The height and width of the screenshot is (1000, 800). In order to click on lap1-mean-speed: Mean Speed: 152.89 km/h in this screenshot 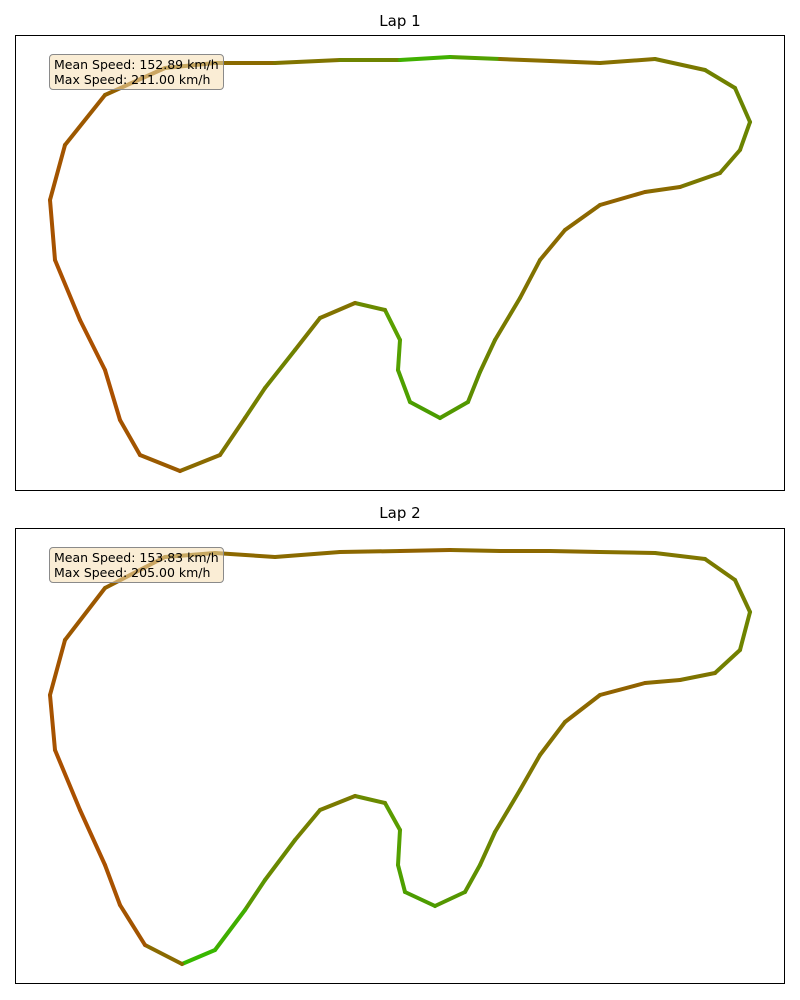, I will do `click(136, 64)`.